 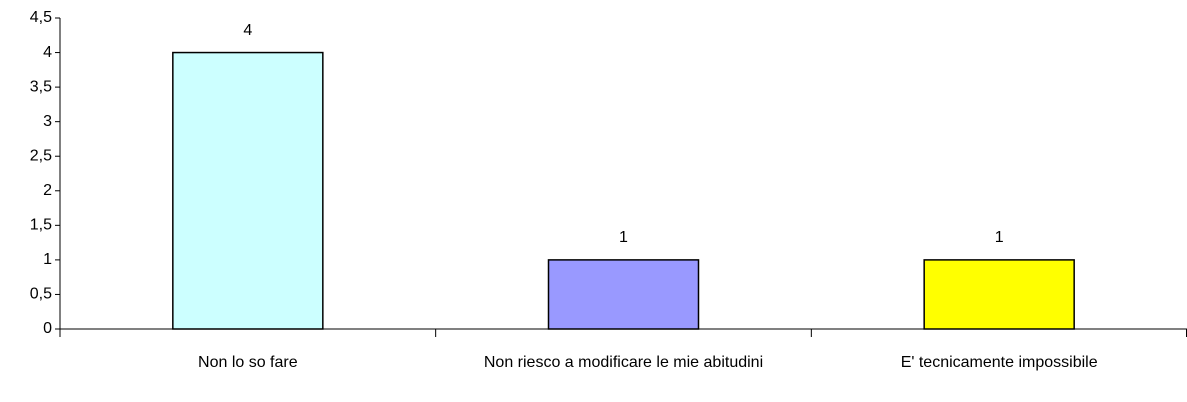 What do you see at coordinates (47, 259) in the screenshot?
I see `y-tick-label: 1` at bounding box center [47, 259].